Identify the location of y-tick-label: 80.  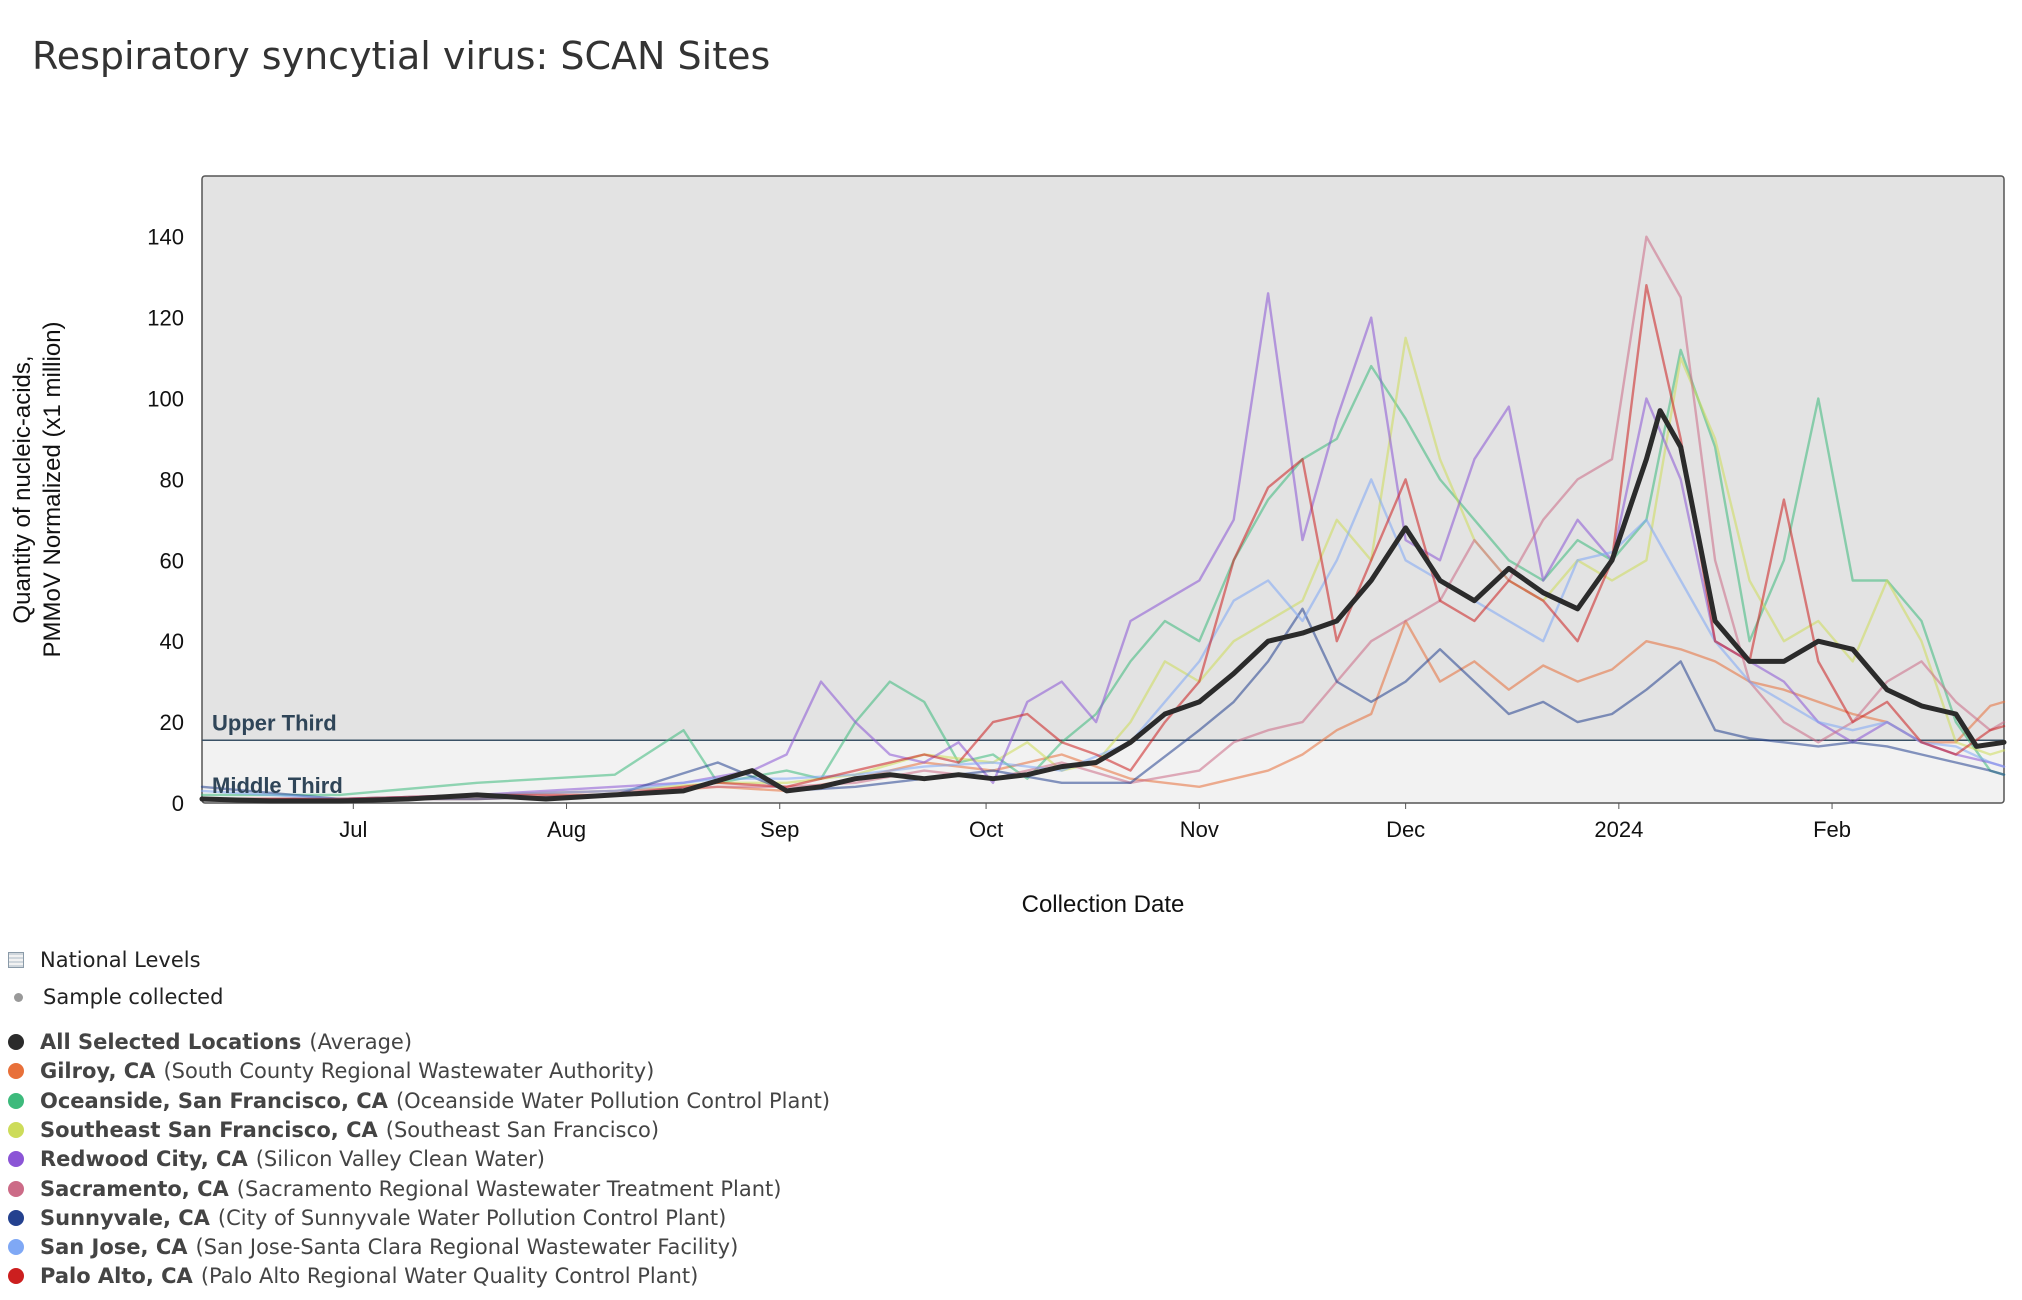
(172, 479).